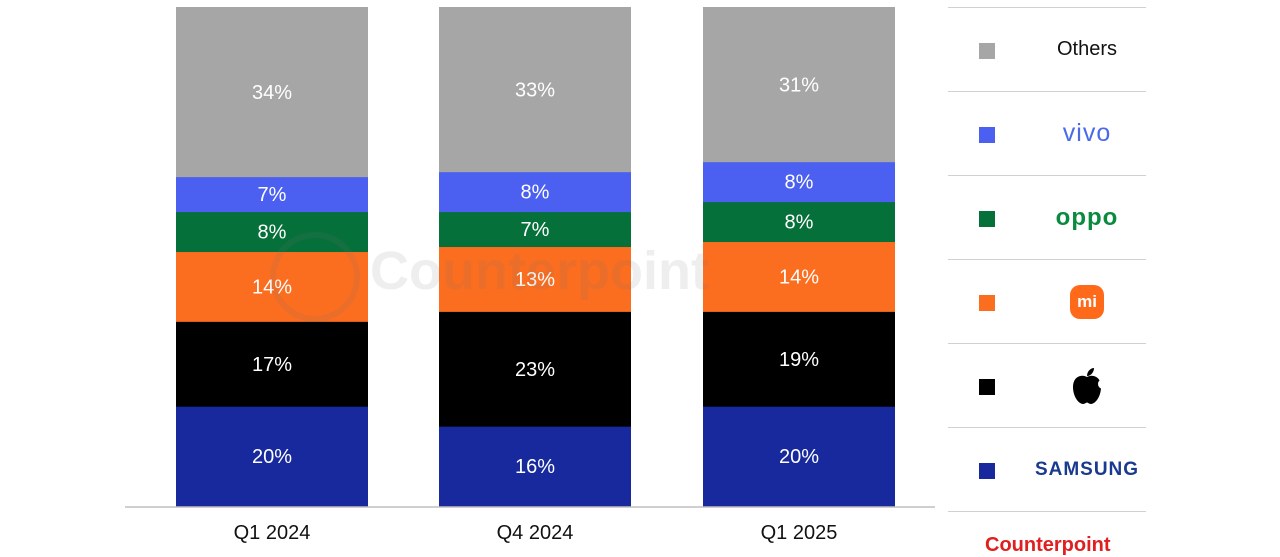  What do you see at coordinates (987, 51) in the screenshot?
I see `legend-swatch-others` at bounding box center [987, 51].